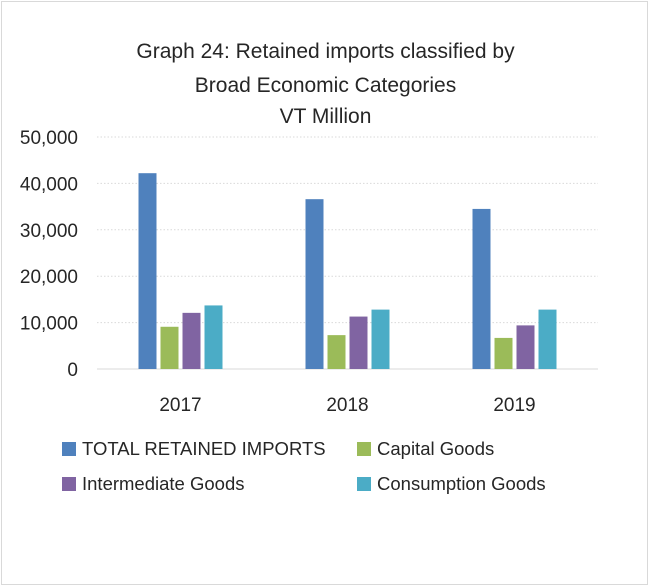 This screenshot has width=651, height=588. I want to click on x-tick-label: 2018, so click(347, 405).